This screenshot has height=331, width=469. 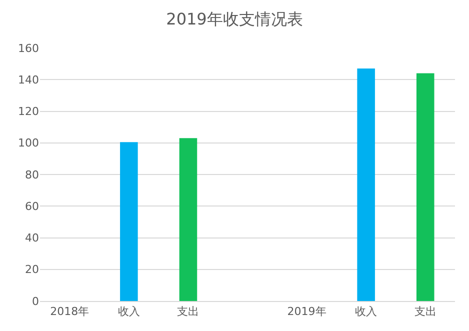 What do you see at coordinates (28, 111) in the screenshot?
I see `y-tick-label: 120` at bounding box center [28, 111].